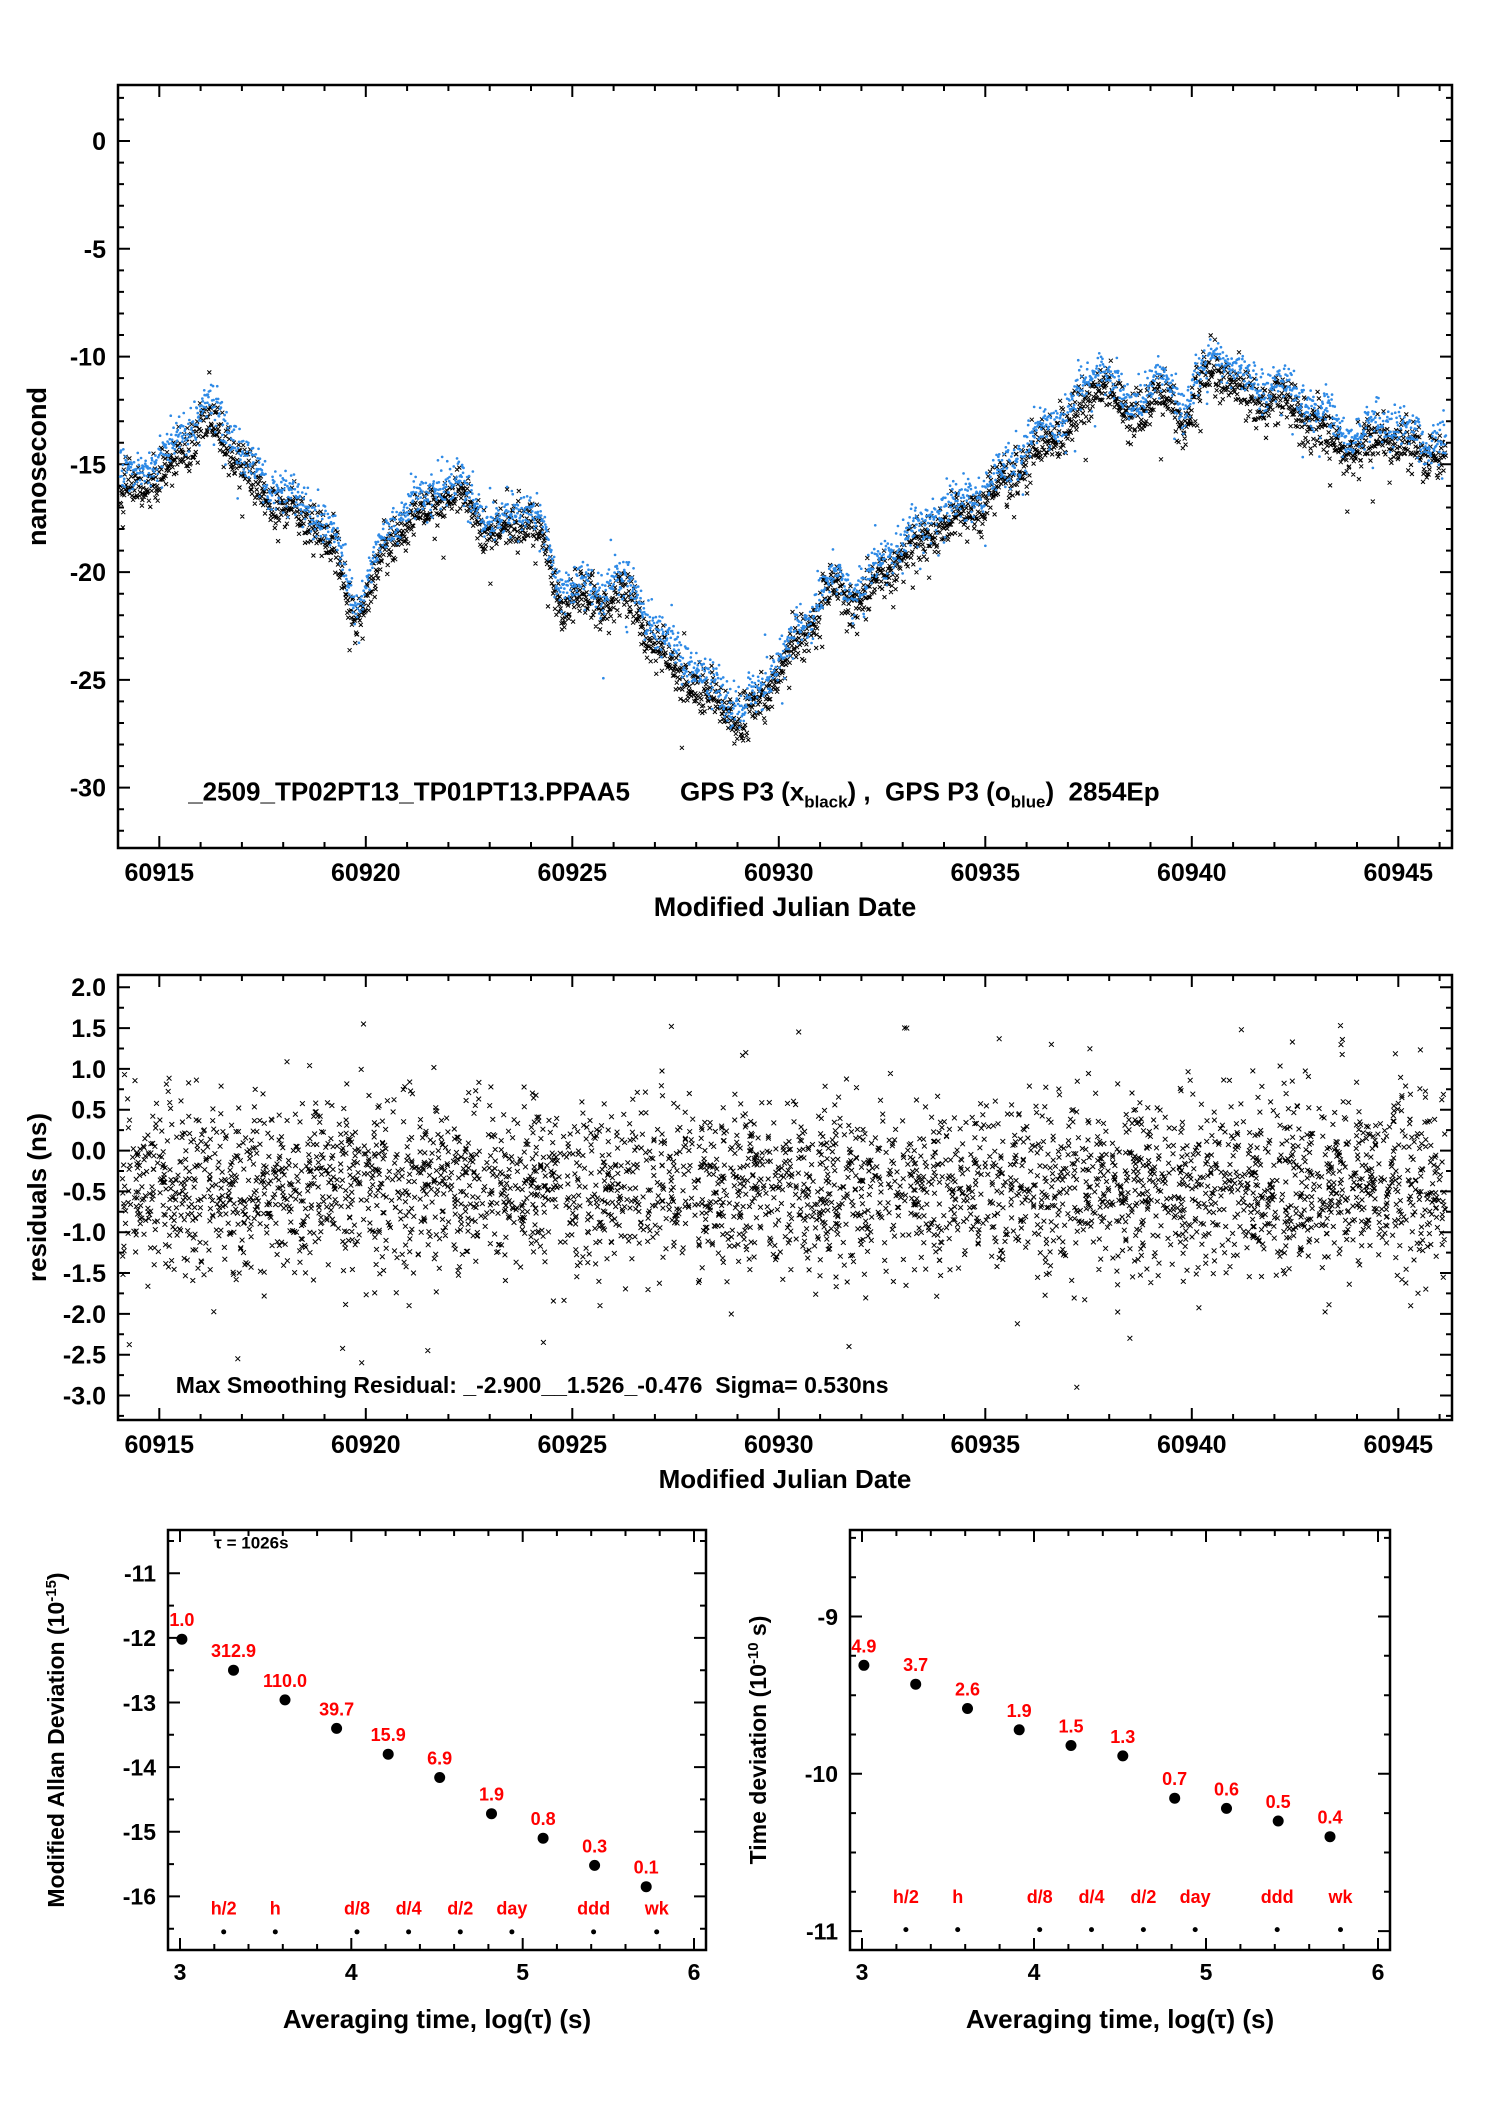 The height and width of the screenshot is (2105, 1488). What do you see at coordinates (967, 1690) in the screenshot?
I see `point-value-label: 2.6` at bounding box center [967, 1690].